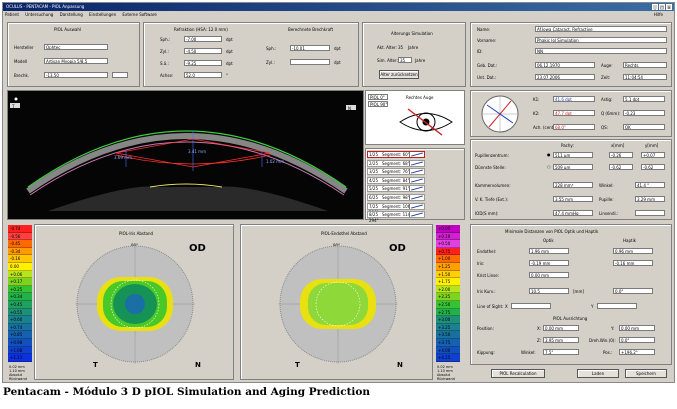 This screenshot has width=677, height=409. I want to click on los-y-field, so click(617, 306).